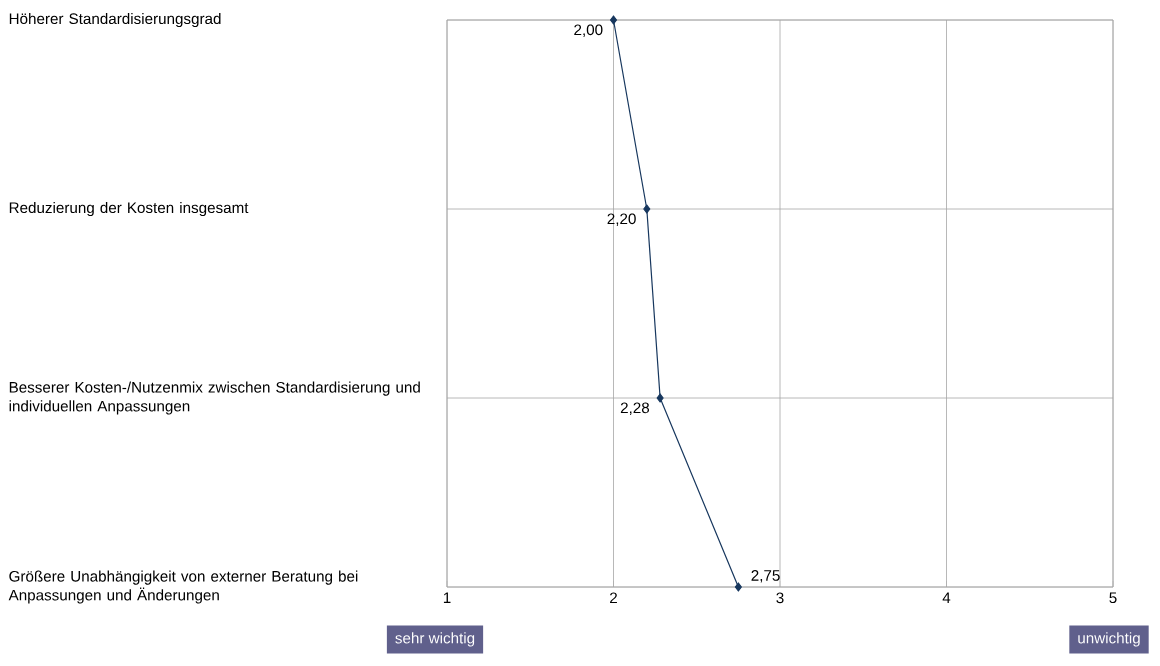  What do you see at coordinates (447, 597) in the screenshot?
I see `x-tick-label: 1` at bounding box center [447, 597].